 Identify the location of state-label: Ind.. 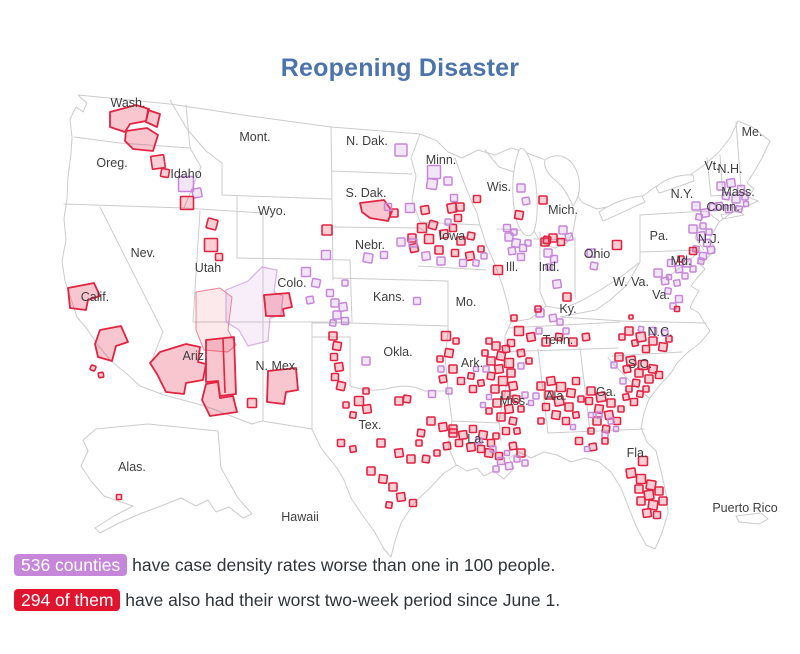
(549, 267).